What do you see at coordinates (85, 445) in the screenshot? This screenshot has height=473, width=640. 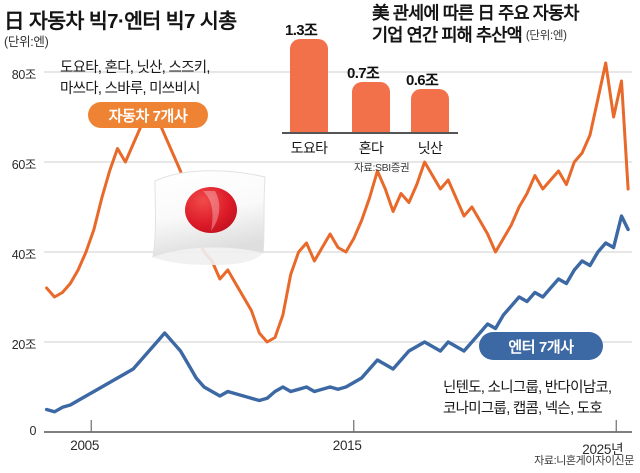 I see `xtick-label: 2005` at bounding box center [85, 445].